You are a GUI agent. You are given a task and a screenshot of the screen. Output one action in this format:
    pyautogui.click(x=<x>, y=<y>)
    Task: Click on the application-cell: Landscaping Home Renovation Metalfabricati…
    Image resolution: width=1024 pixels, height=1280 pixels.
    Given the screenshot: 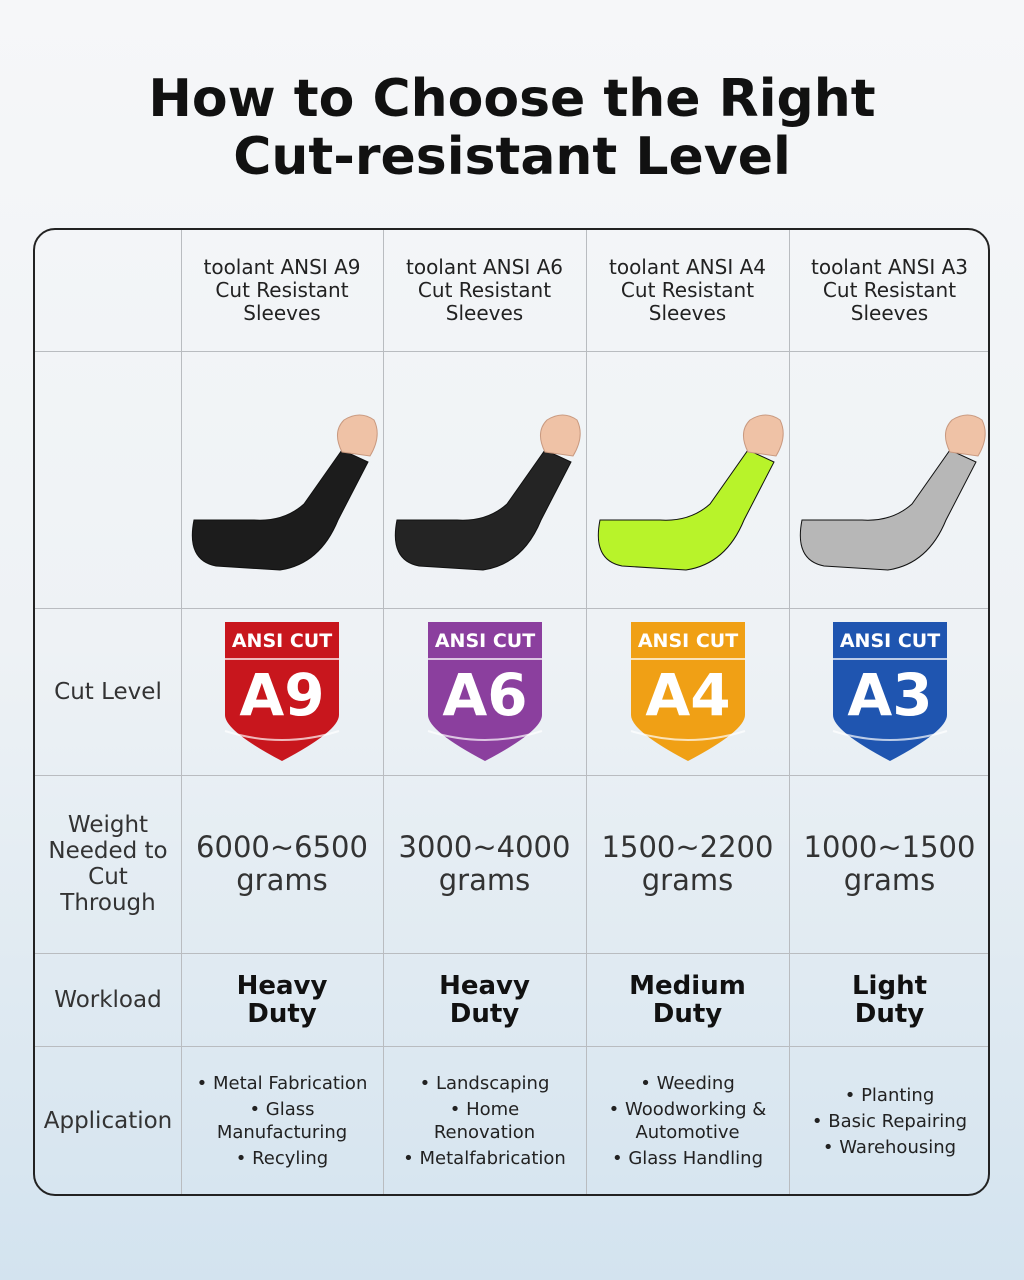 What is the action you would take?
    pyautogui.click(x=484, y=1121)
    